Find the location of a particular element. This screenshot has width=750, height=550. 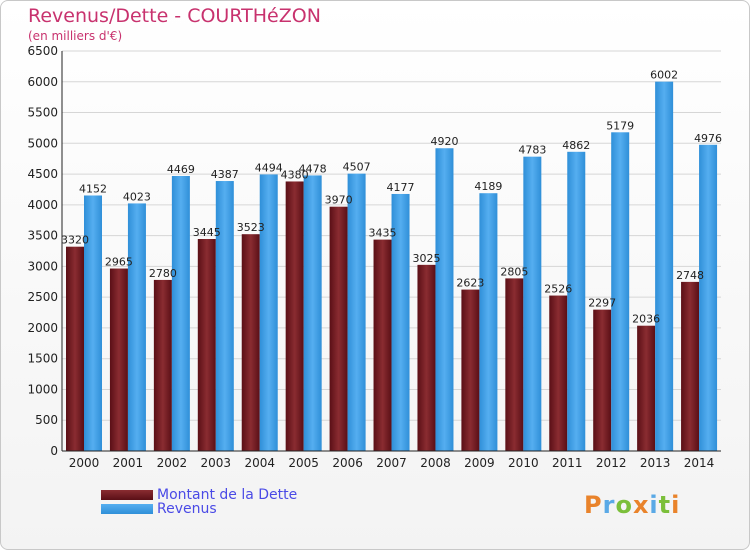

revenue-value-label: 4152 is located at coordinates (93, 188).